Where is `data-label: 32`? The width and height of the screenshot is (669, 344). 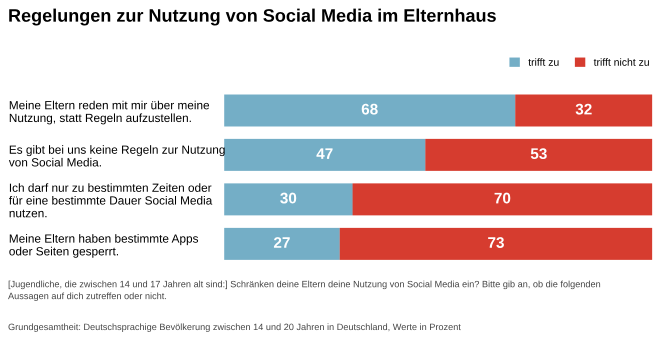 data-label: 32 is located at coordinates (584, 109).